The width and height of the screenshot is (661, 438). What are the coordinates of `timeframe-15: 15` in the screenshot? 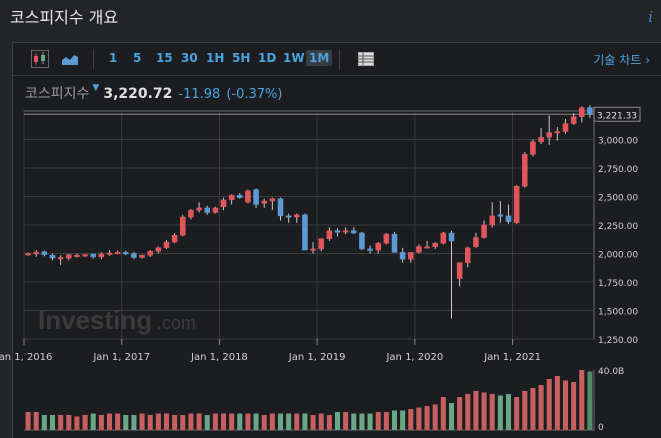 It's located at (164, 58).